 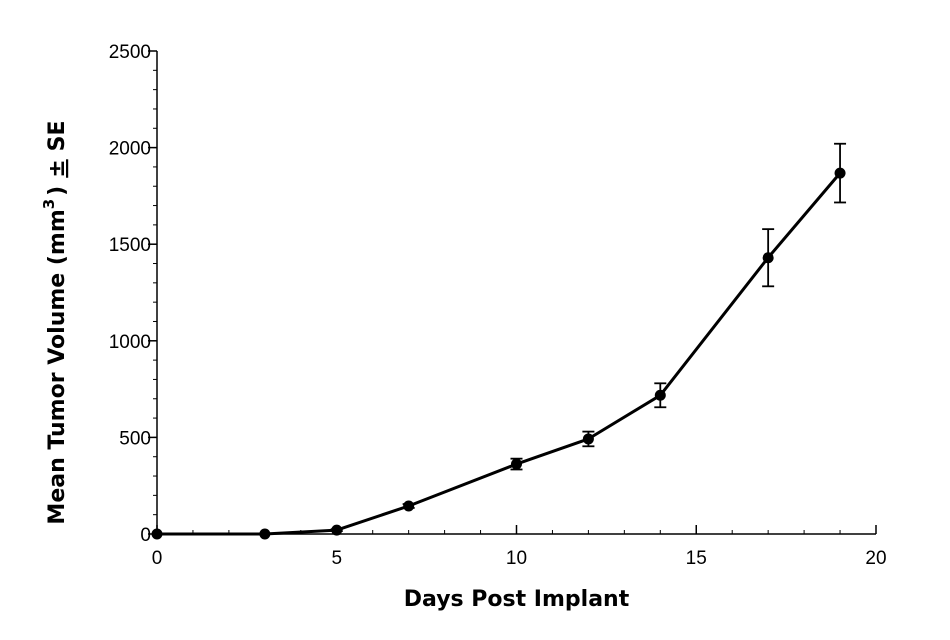 I want to click on y-axis-title-plus-minus: ±, so click(x=57, y=168).